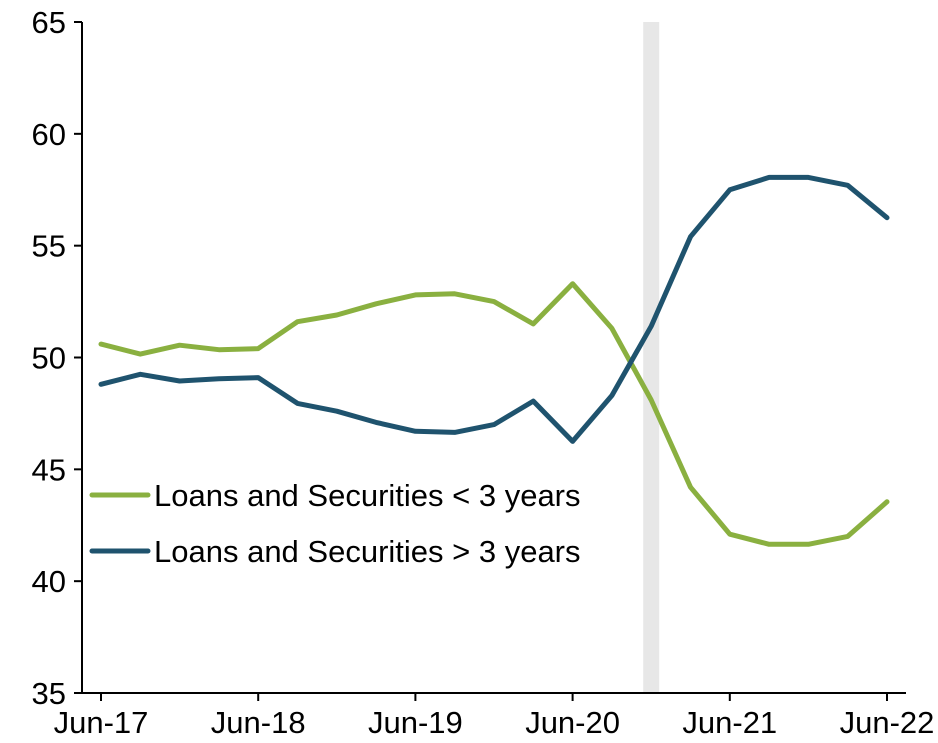 Image resolution: width=938 pixels, height=743 pixels. What do you see at coordinates (49, 358) in the screenshot?
I see `y-tick-label: 50` at bounding box center [49, 358].